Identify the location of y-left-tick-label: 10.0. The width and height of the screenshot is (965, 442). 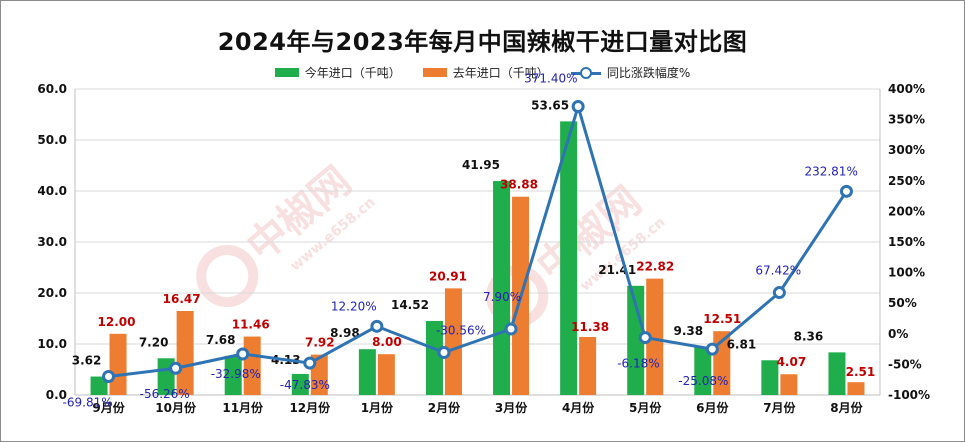
(52, 344).